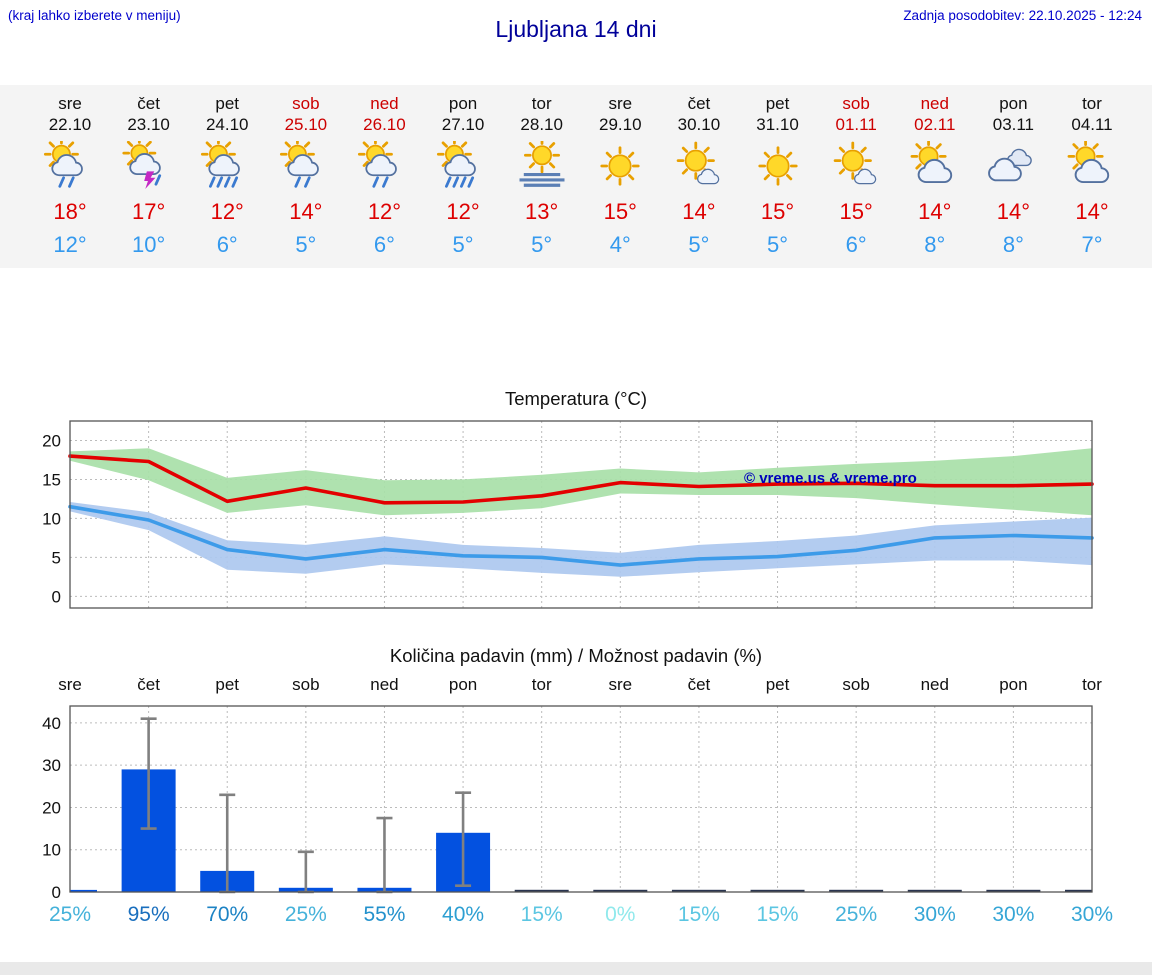 The height and width of the screenshot is (975, 1152). I want to click on forecast-day-4: sob 25.10 14° 5°, so click(306, 175).